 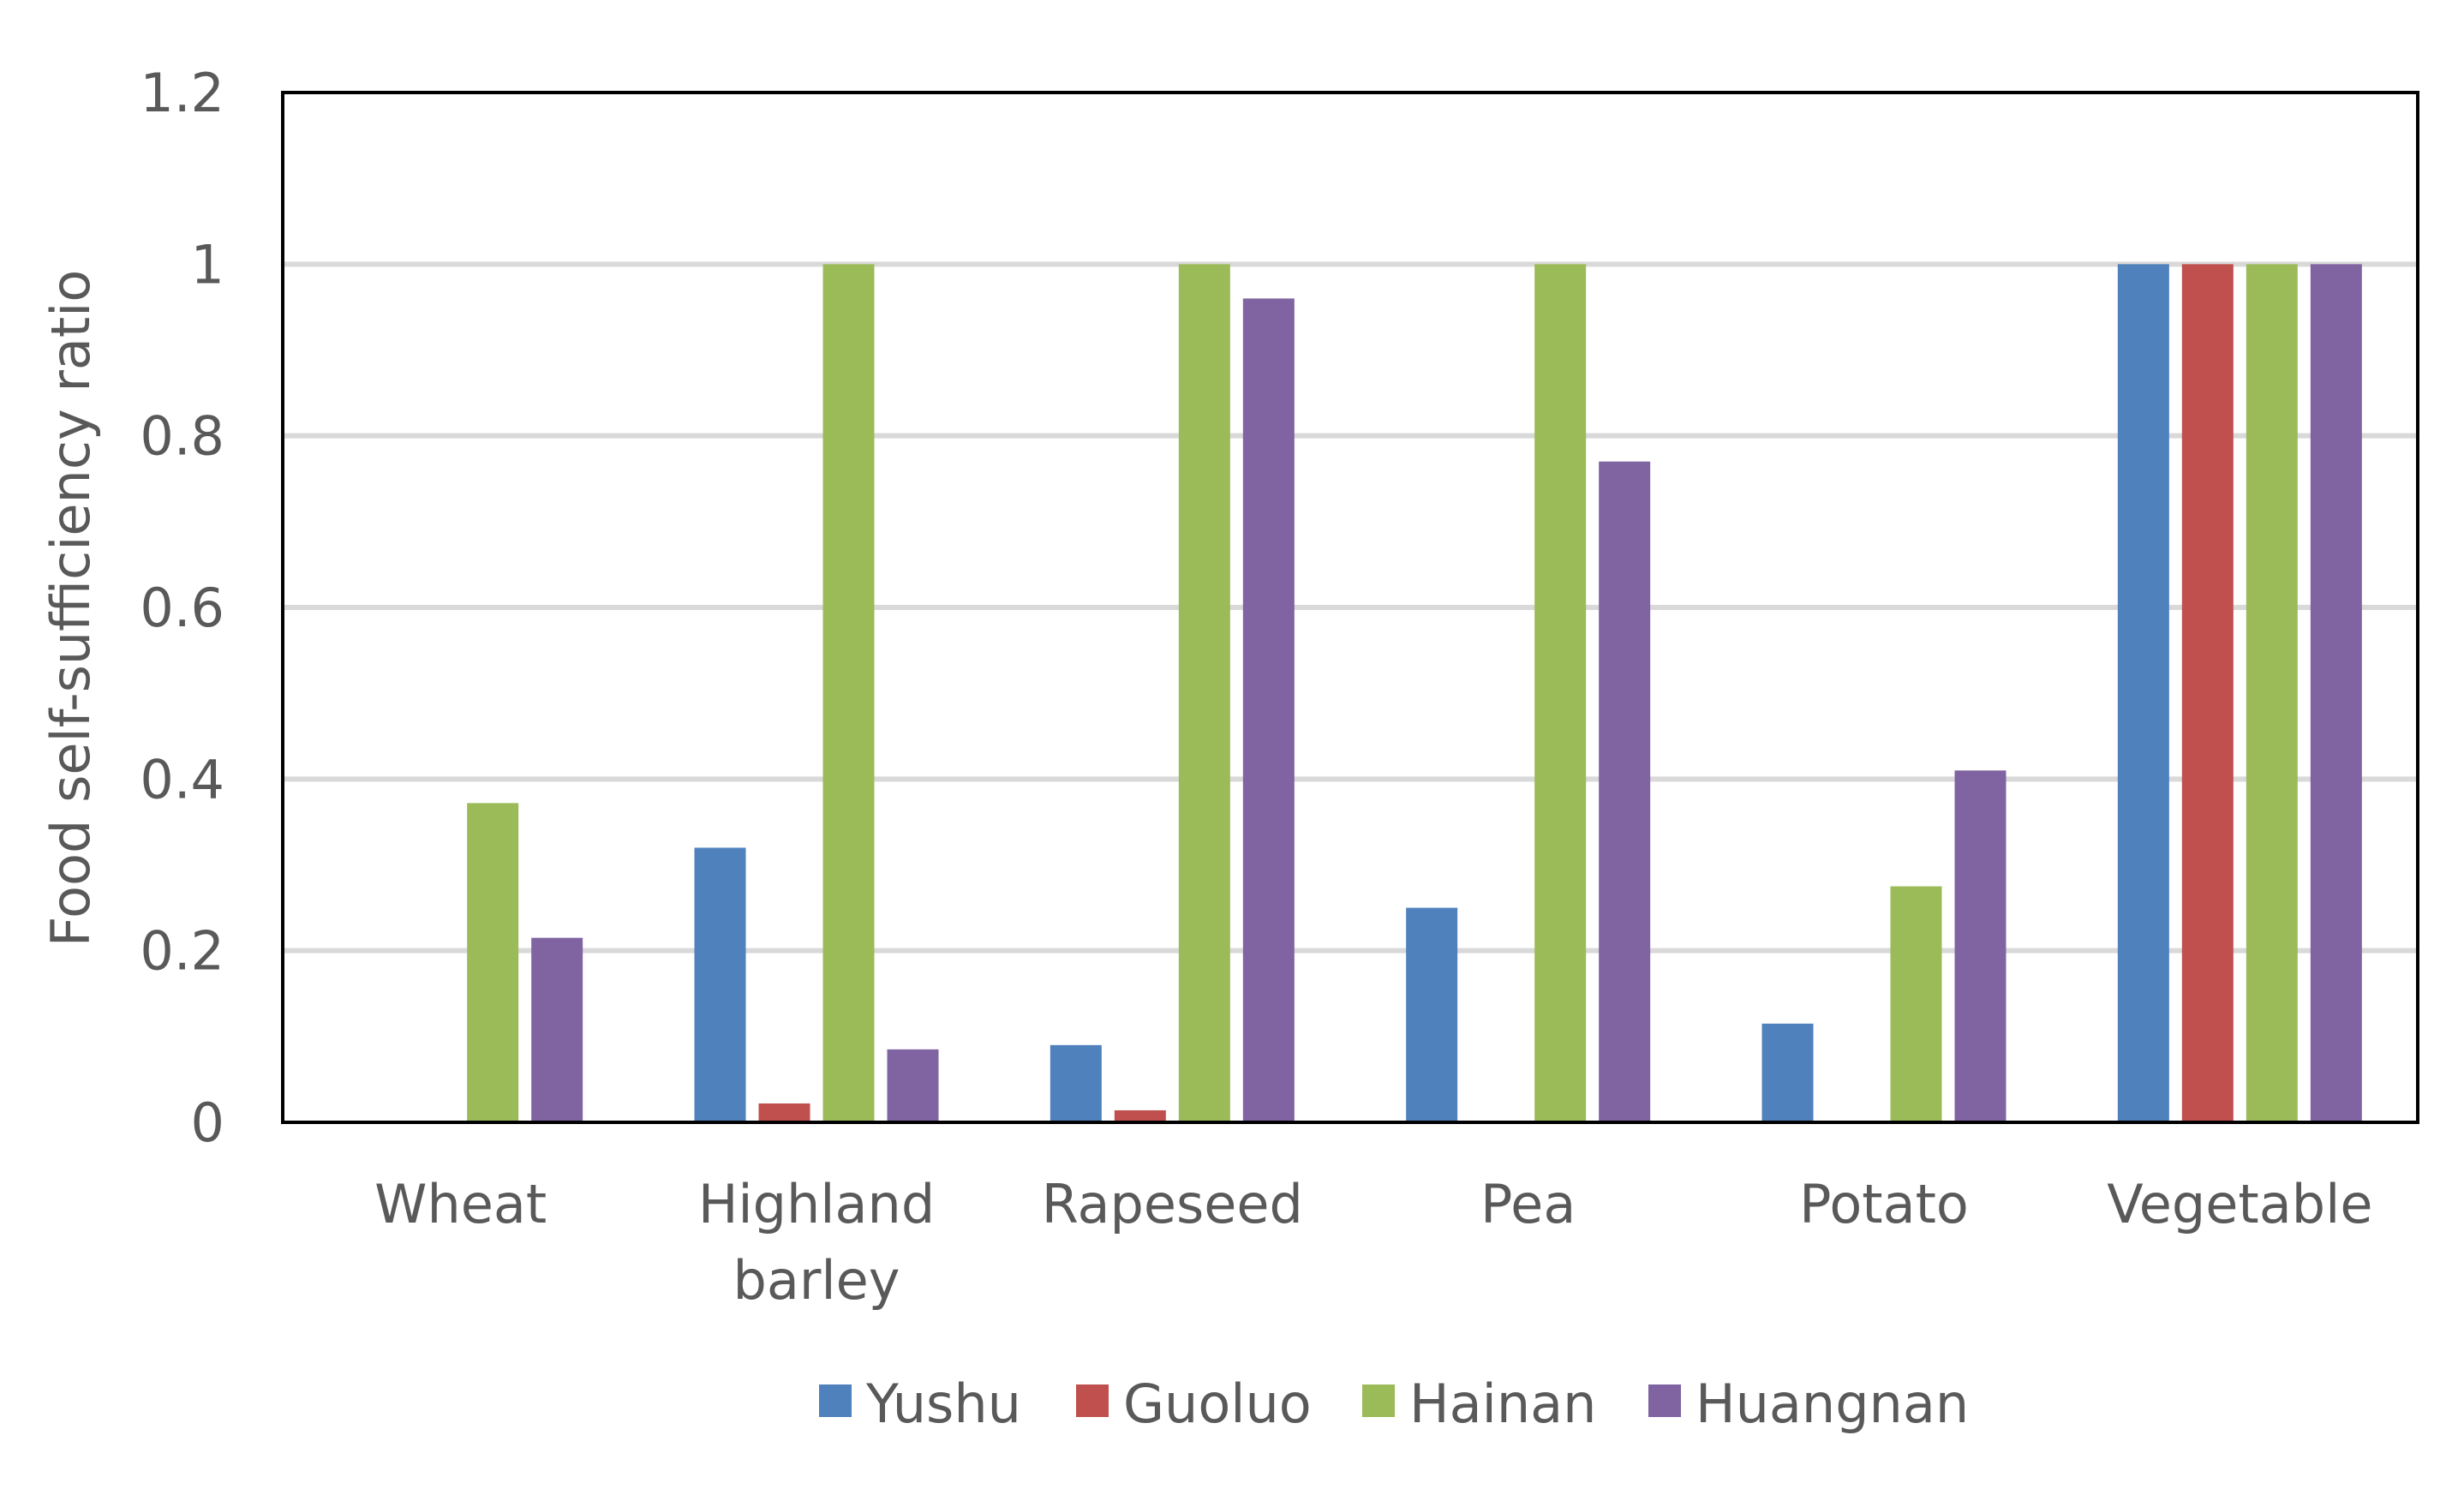 What do you see at coordinates (70, 609) in the screenshot?
I see `y-axis-title: Food self-sufficiency ratio` at bounding box center [70, 609].